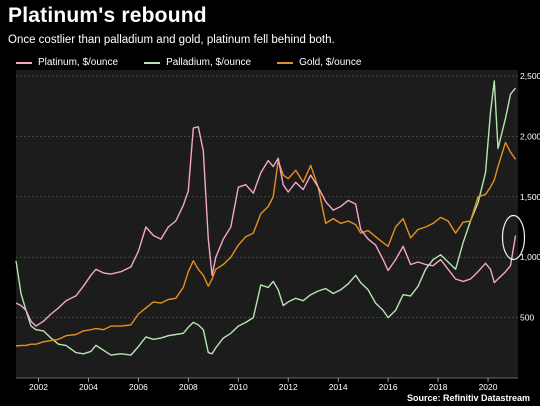 The width and height of the screenshot is (540, 406). What do you see at coordinates (530, 136) in the screenshot?
I see `y-tick-label: 2,000` at bounding box center [530, 136].